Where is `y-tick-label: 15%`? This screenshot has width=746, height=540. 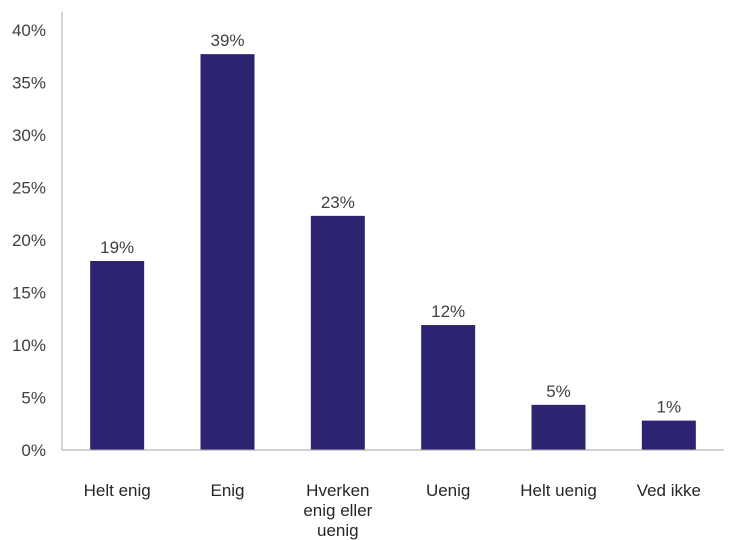 y-tick-label: 15% is located at coordinates (29, 293).